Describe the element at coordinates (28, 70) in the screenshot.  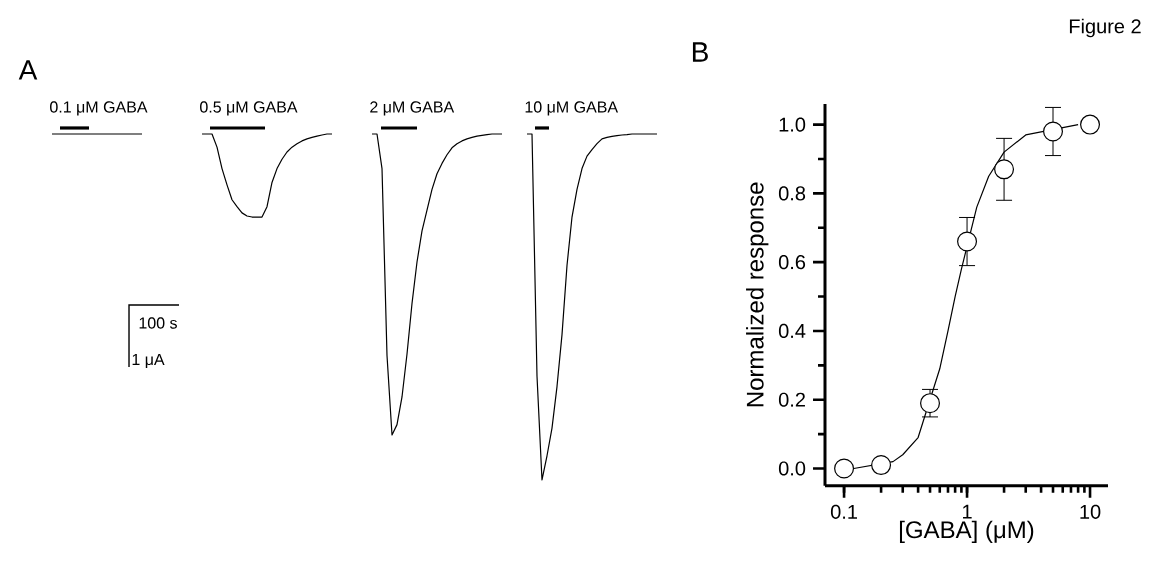
I see `chart-title: A` at that location.